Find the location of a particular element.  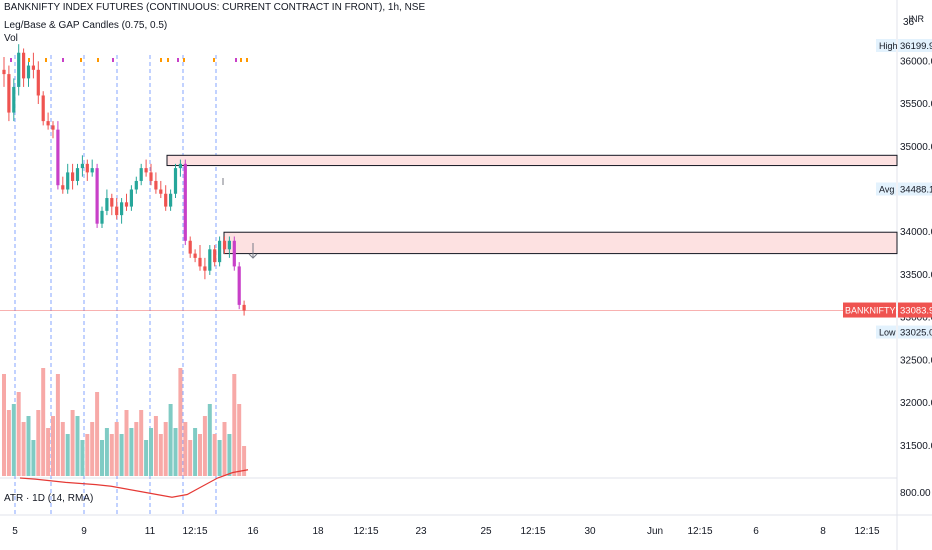

avg-value-bg is located at coordinates (915, 189).